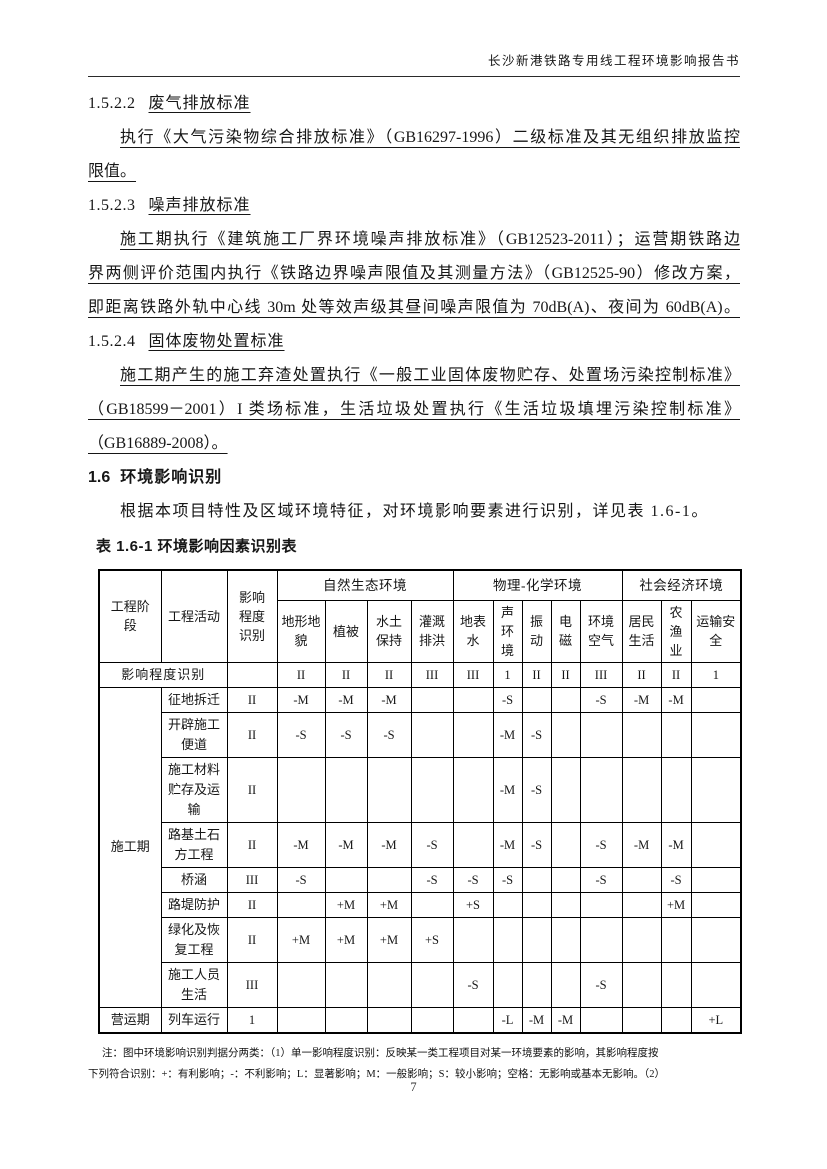  What do you see at coordinates (252, 1019) in the screenshot?
I see `degree-cell: 1` at bounding box center [252, 1019].